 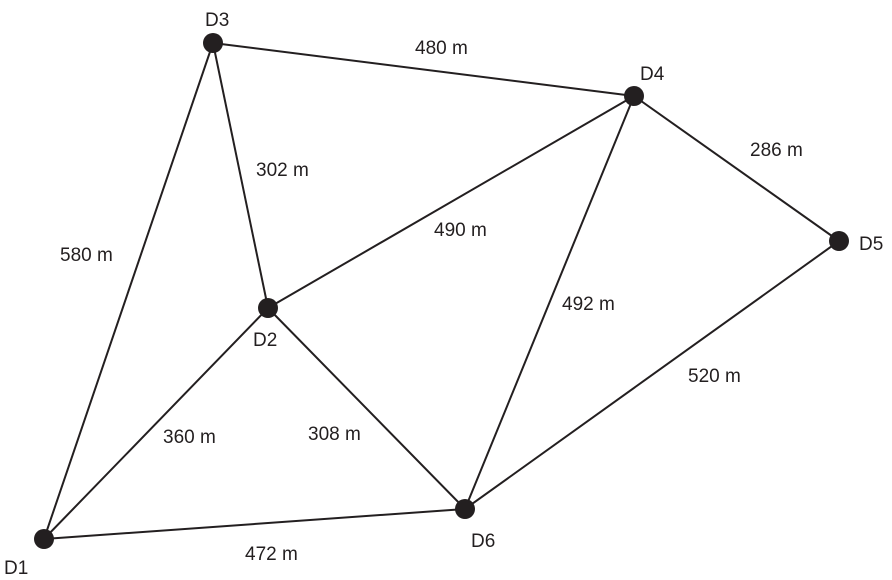 What do you see at coordinates (16, 568) in the screenshot?
I see `node-label-d1: D1` at bounding box center [16, 568].